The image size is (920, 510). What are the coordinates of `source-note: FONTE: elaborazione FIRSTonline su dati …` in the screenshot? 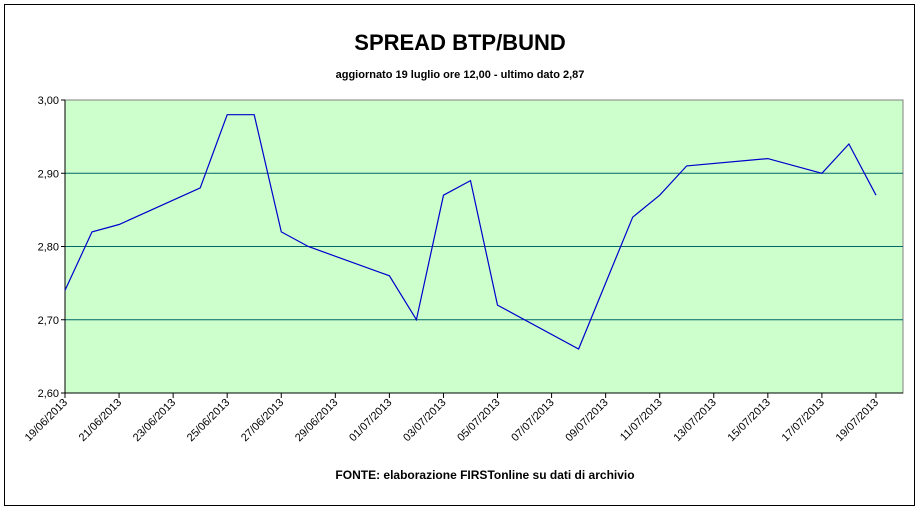 It's located at (484, 475).